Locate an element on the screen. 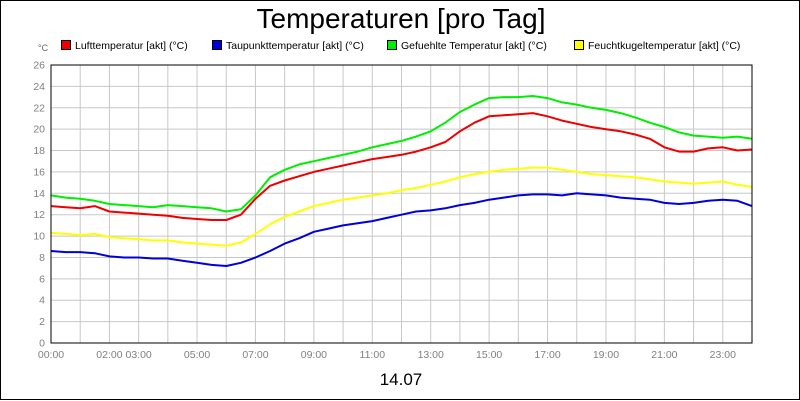  x-tick-label: 11:00 is located at coordinates (373, 355).